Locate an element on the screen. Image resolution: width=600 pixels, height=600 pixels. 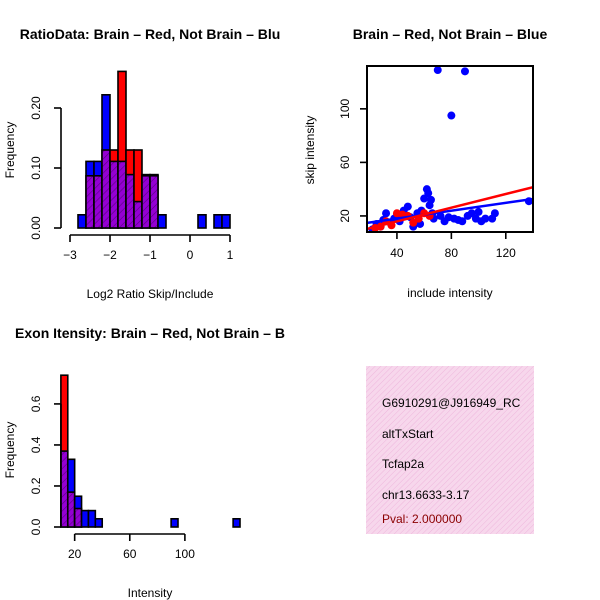
x-tick-label: −3 is located at coordinates (70, 255).